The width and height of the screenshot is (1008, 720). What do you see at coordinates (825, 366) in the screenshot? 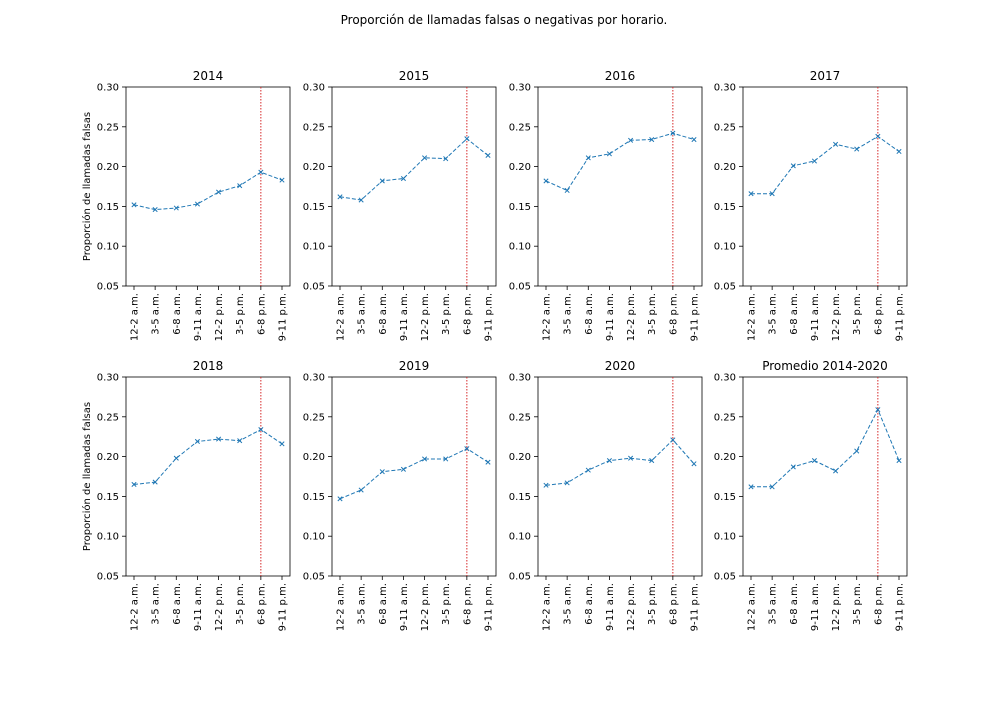
I see `panel-title: Promedio 2014-2020` at bounding box center [825, 366].